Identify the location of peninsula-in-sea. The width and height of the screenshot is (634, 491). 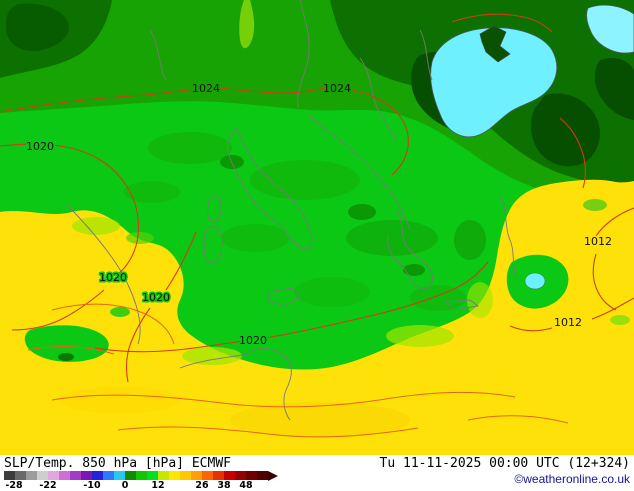
(495, 44).